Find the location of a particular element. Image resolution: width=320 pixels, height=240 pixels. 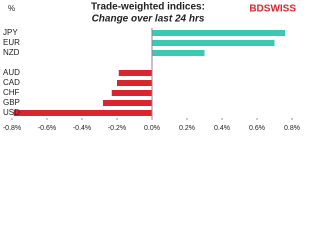

chart-subtitle: Change over last 24 hrs is located at coordinates (148, 19).